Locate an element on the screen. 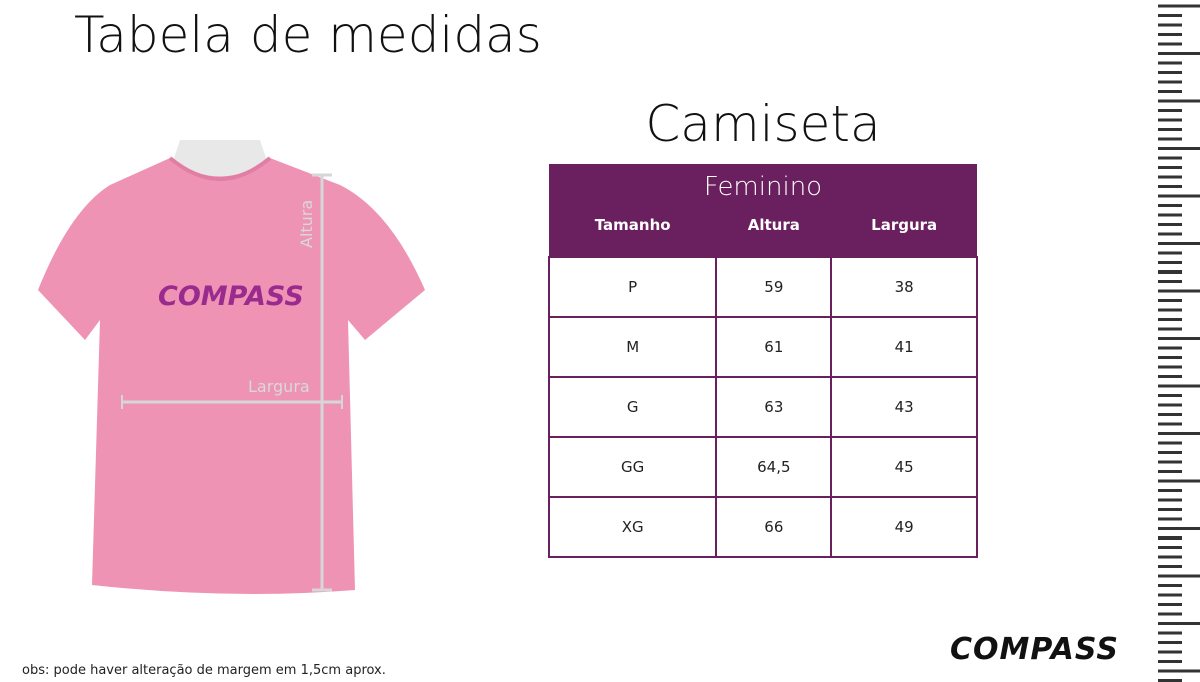 The image size is (1200, 682). table-cell: 61 is located at coordinates (774, 347).